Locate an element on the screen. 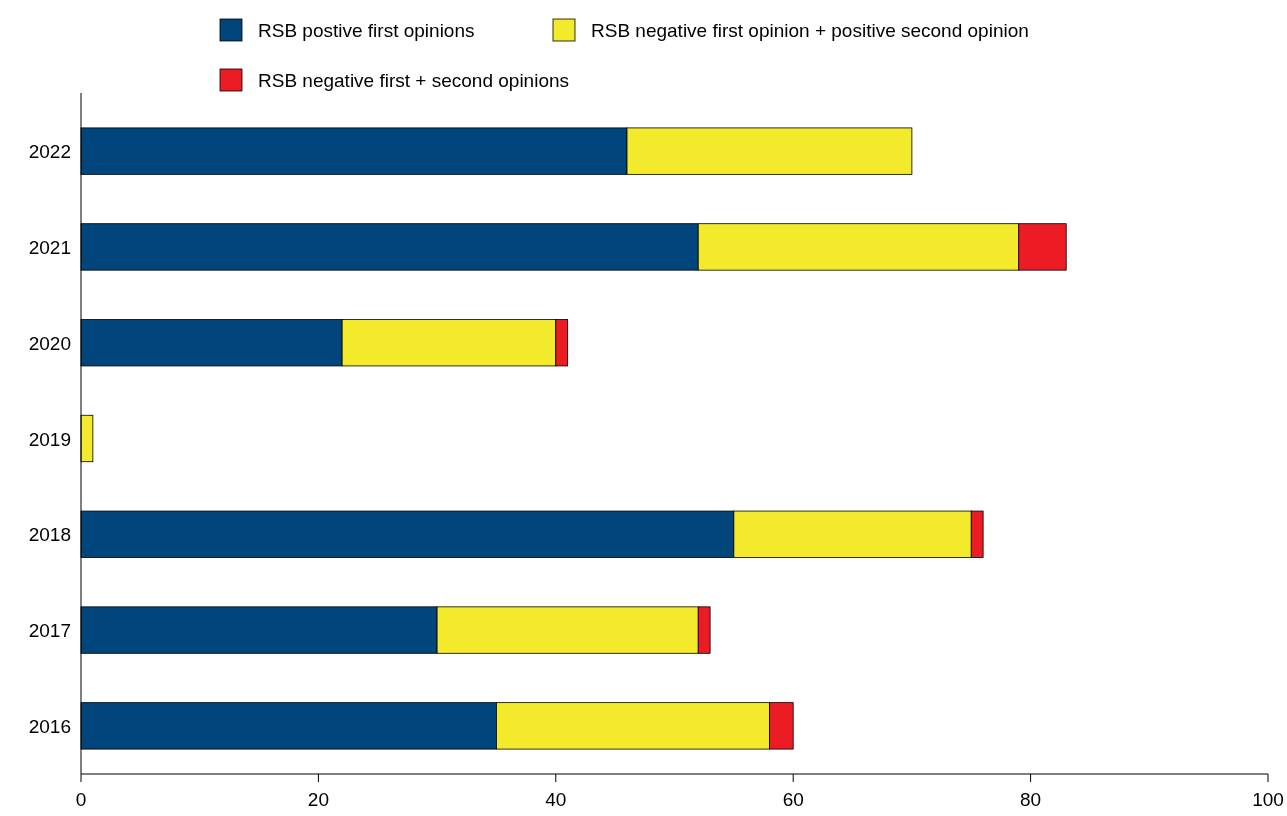 The image size is (1287, 816). legend-label: RSB postive first opinions is located at coordinates (366, 30).